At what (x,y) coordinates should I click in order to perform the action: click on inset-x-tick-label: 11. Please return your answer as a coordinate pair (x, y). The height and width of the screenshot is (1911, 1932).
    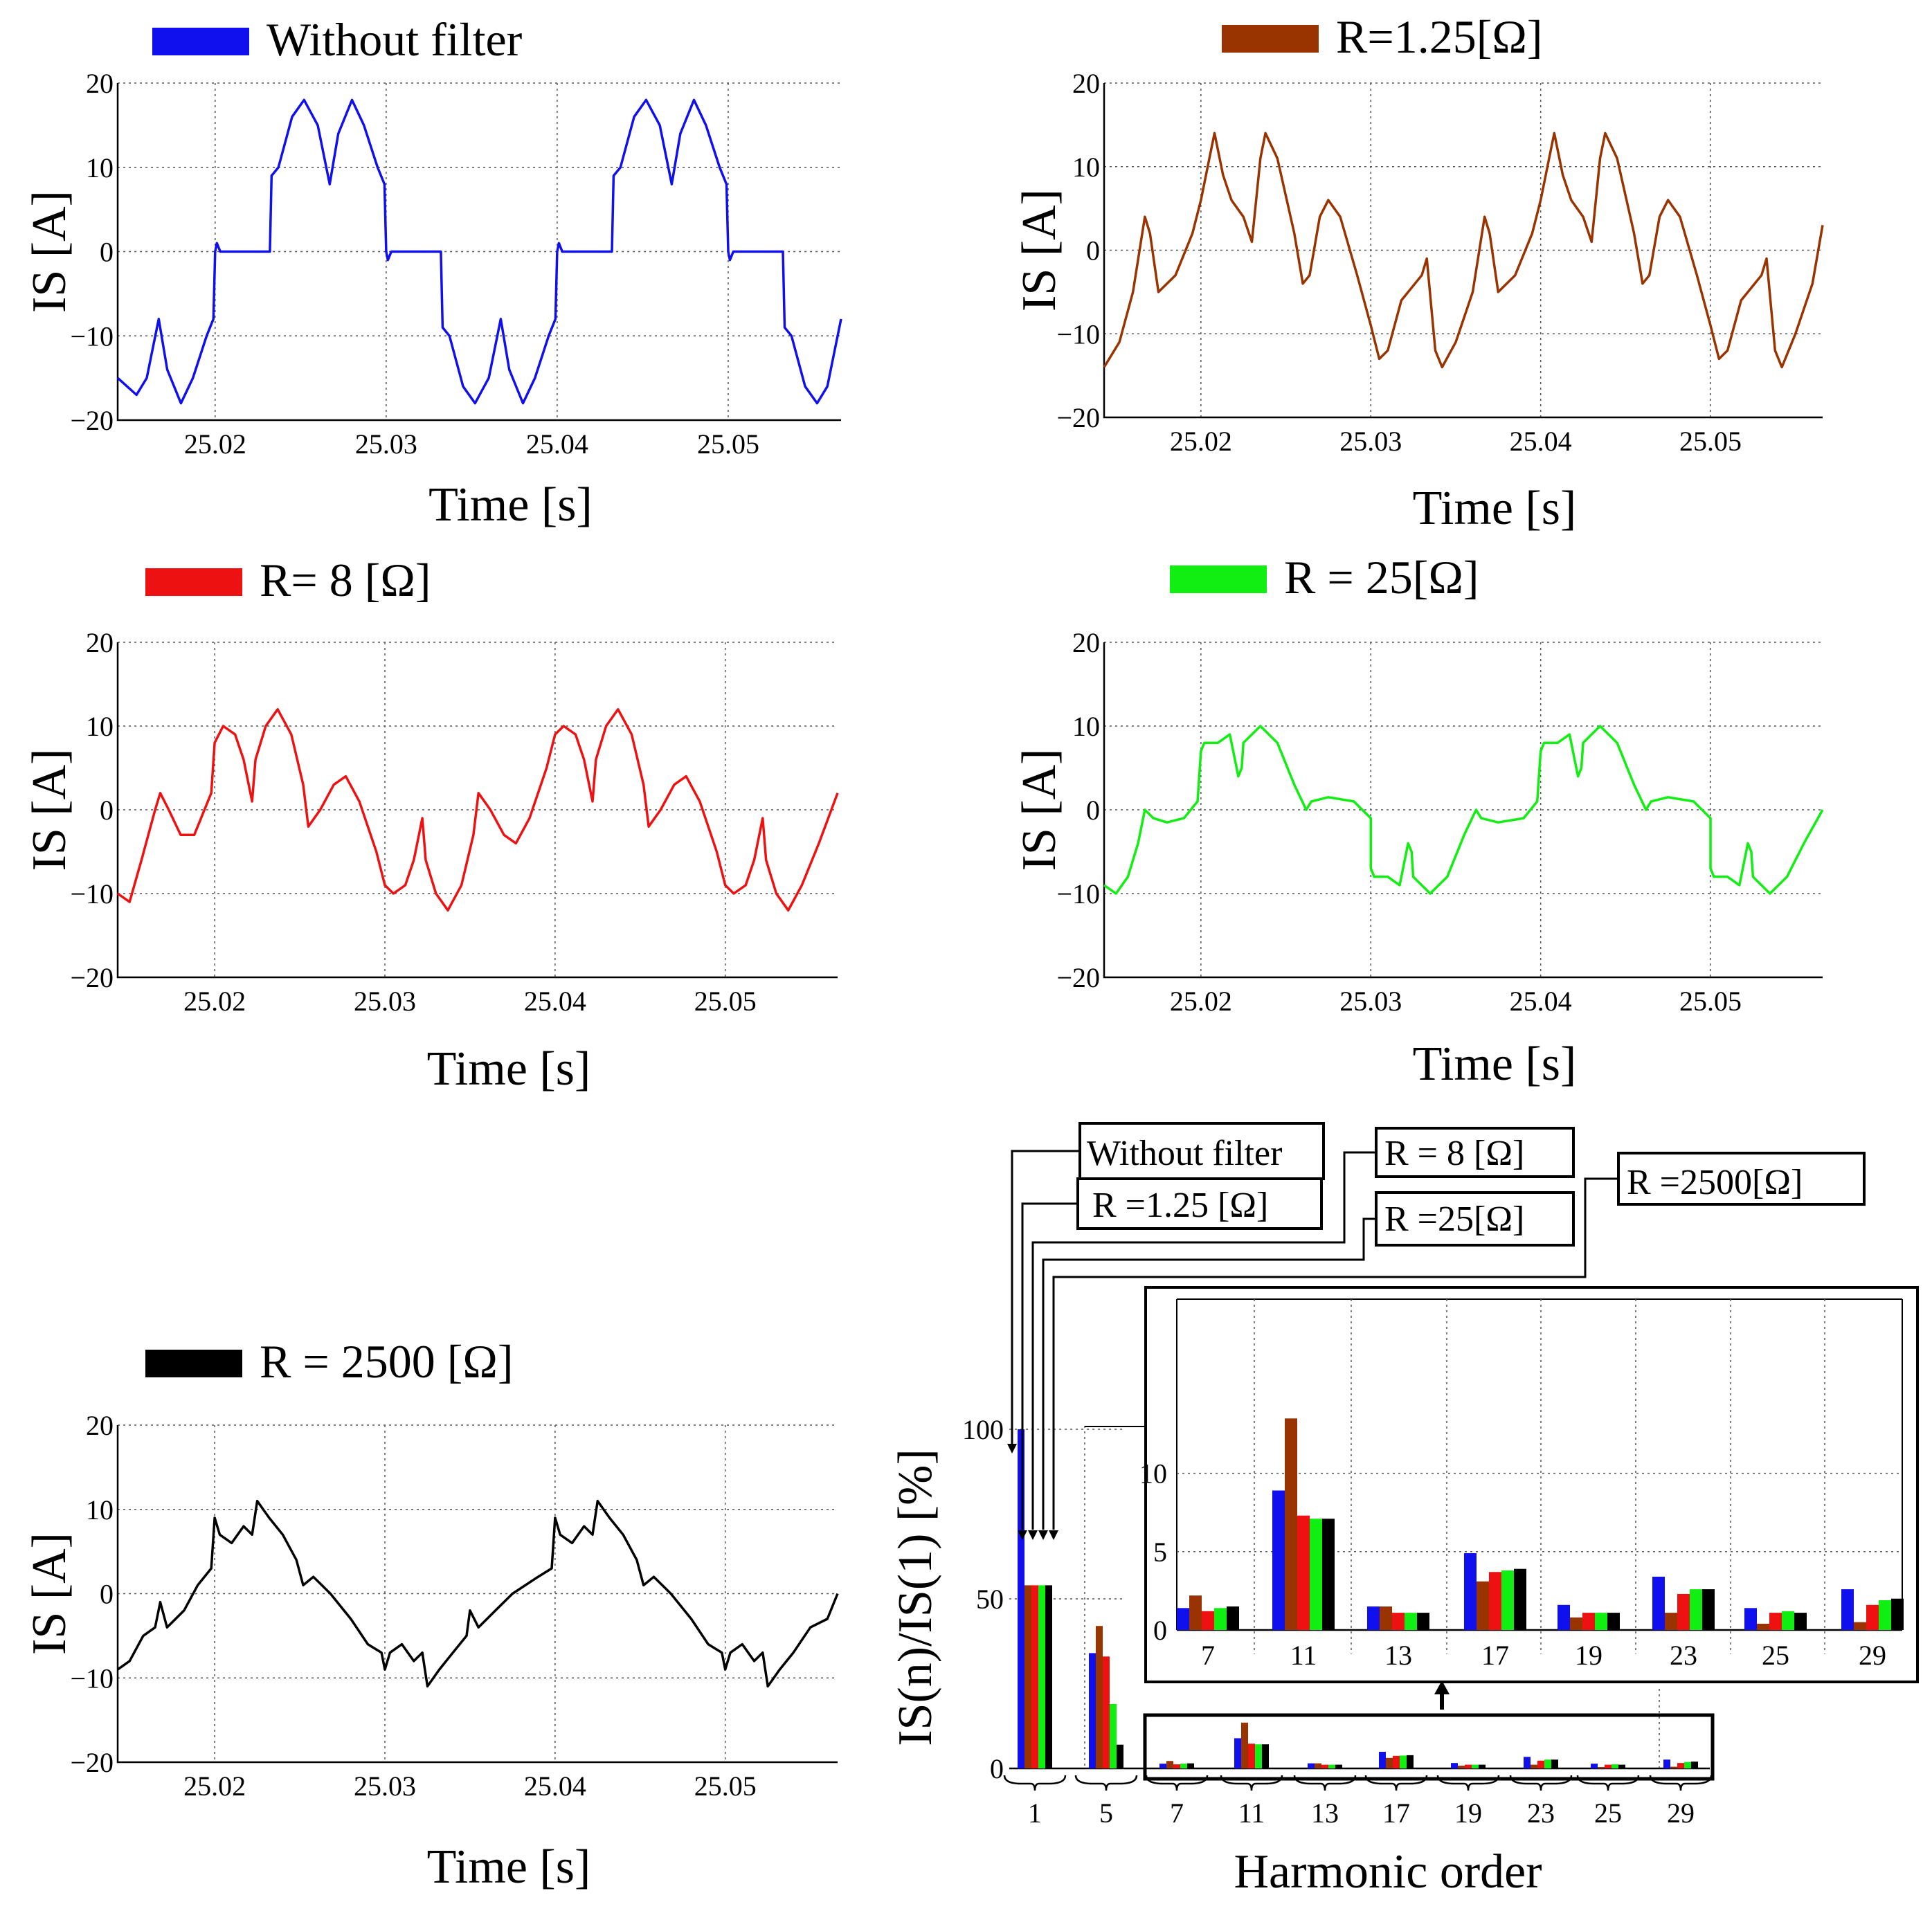
    Looking at the image, I should click on (1303, 1656).